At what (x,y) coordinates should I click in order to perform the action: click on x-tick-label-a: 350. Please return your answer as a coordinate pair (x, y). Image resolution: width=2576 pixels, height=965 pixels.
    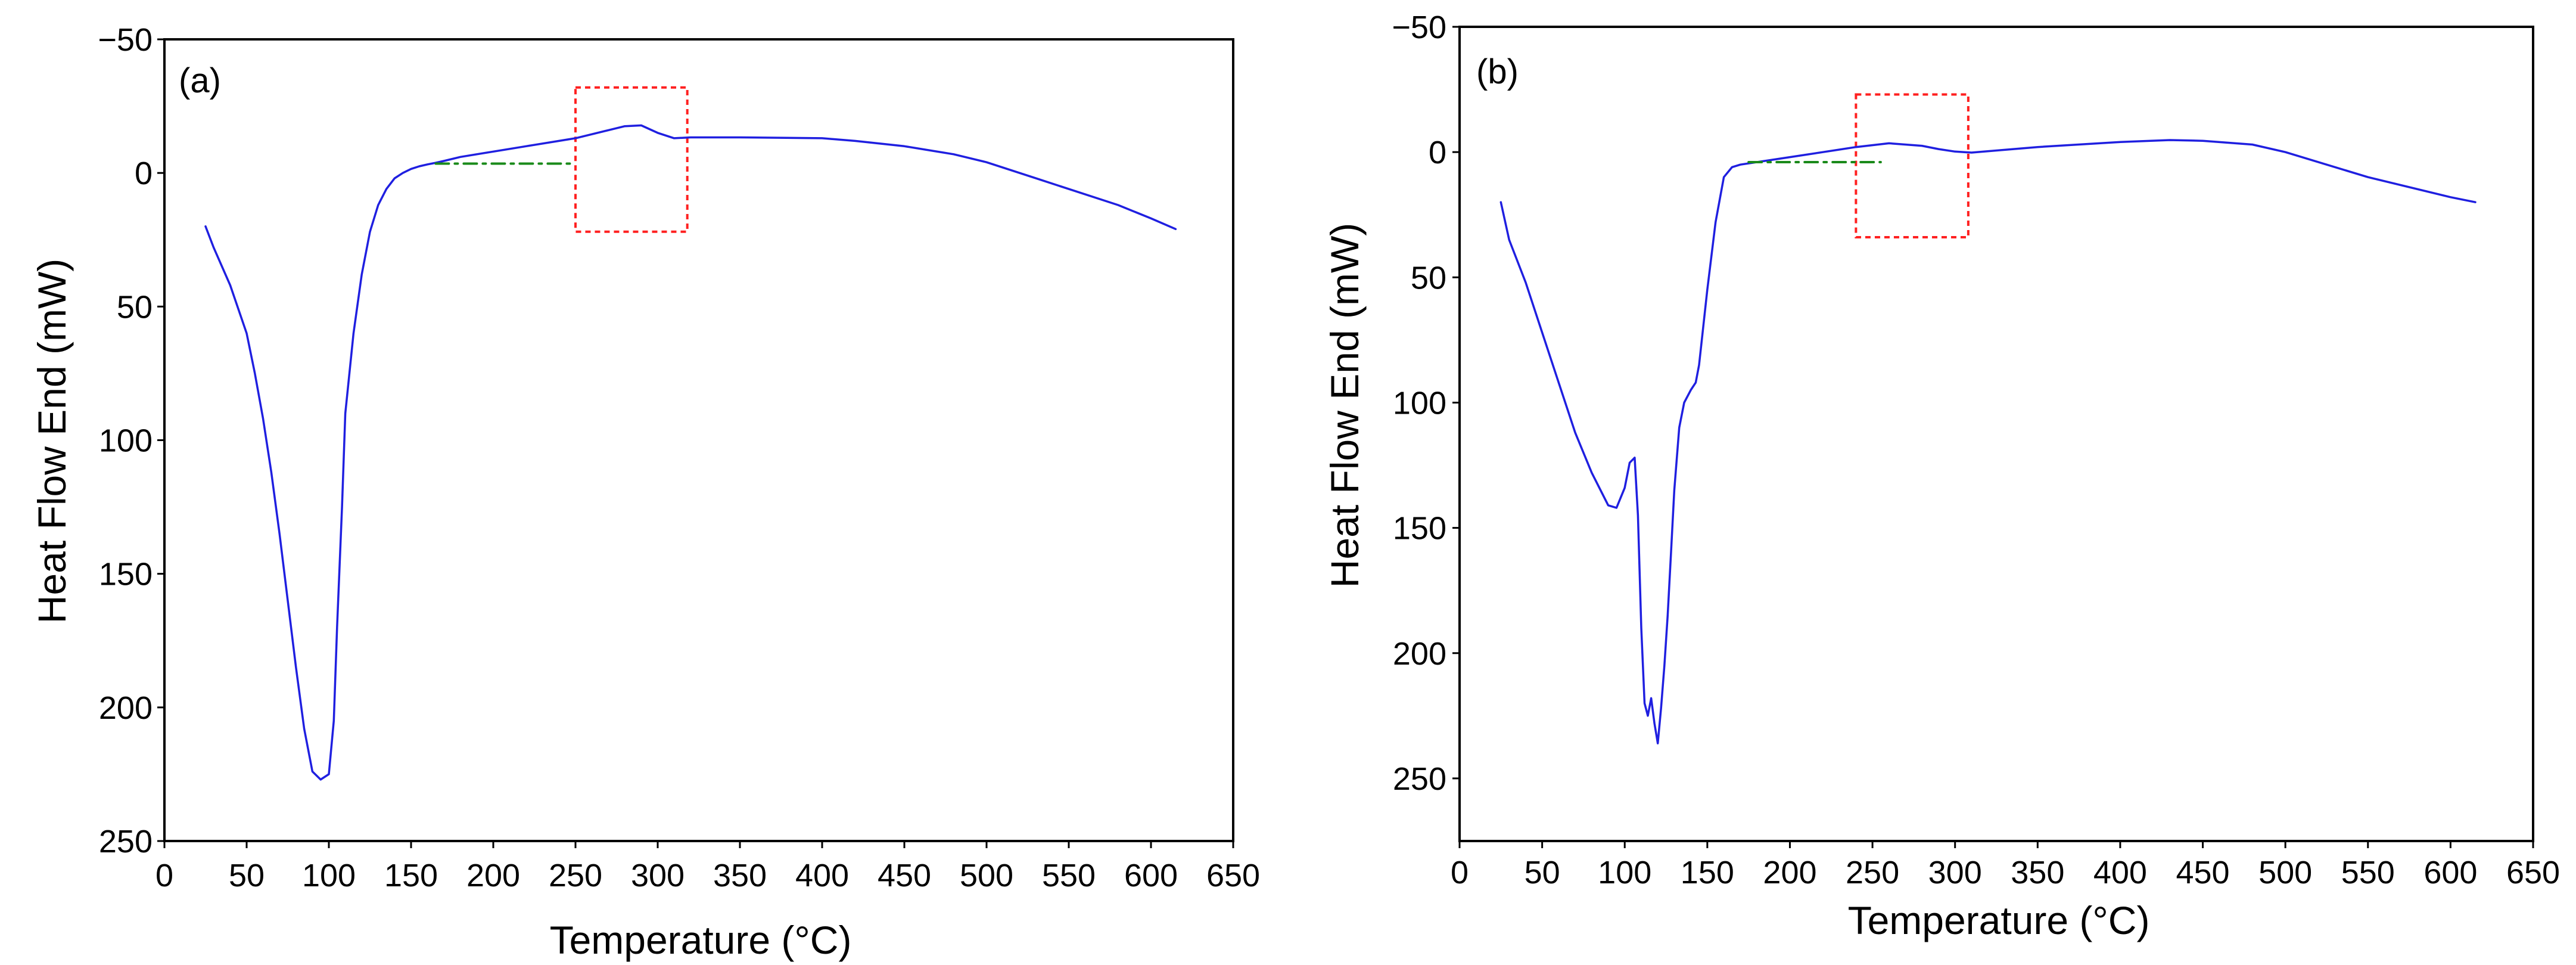
    Looking at the image, I should click on (740, 876).